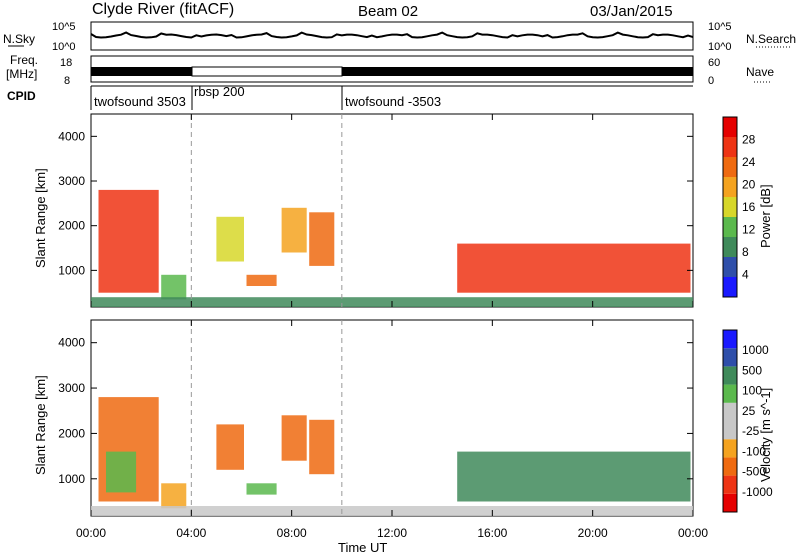 The width and height of the screenshot is (800, 554). What do you see at coordinates (755, 350) in the screenshot?
I see `colorbar-tick-label: 1000` at bounding box center [755, 350].